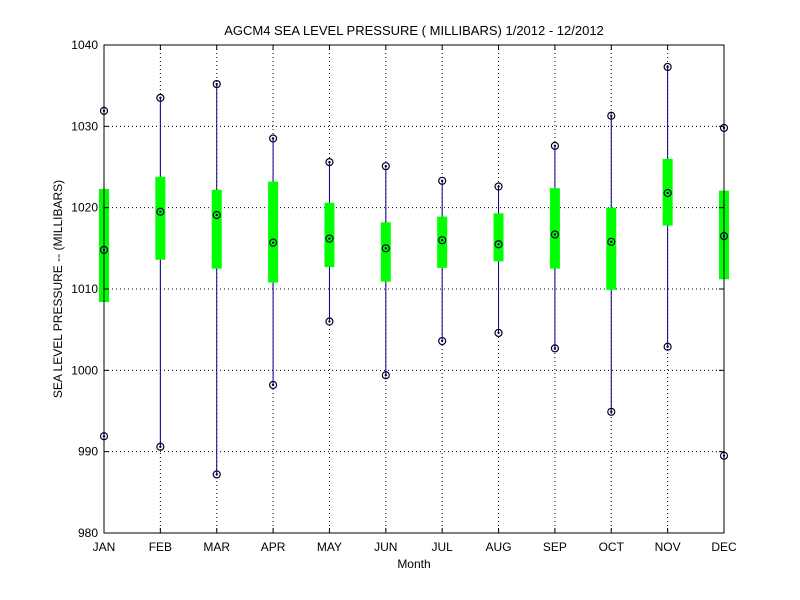 The image size is (800, 600). Describe the element at coordinates (555, 547) in the screenshot. I see `x-tick-label: SEP` at that location.